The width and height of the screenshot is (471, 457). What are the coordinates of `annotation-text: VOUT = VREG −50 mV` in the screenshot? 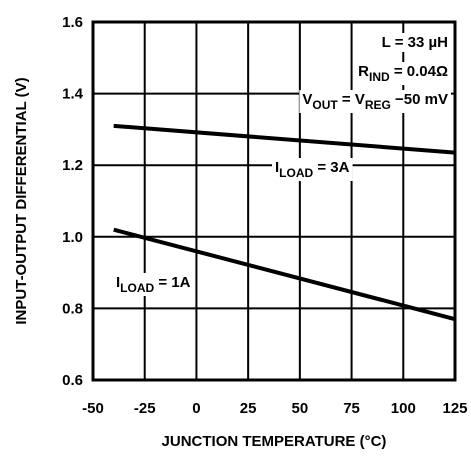 It's located at (375, 101).